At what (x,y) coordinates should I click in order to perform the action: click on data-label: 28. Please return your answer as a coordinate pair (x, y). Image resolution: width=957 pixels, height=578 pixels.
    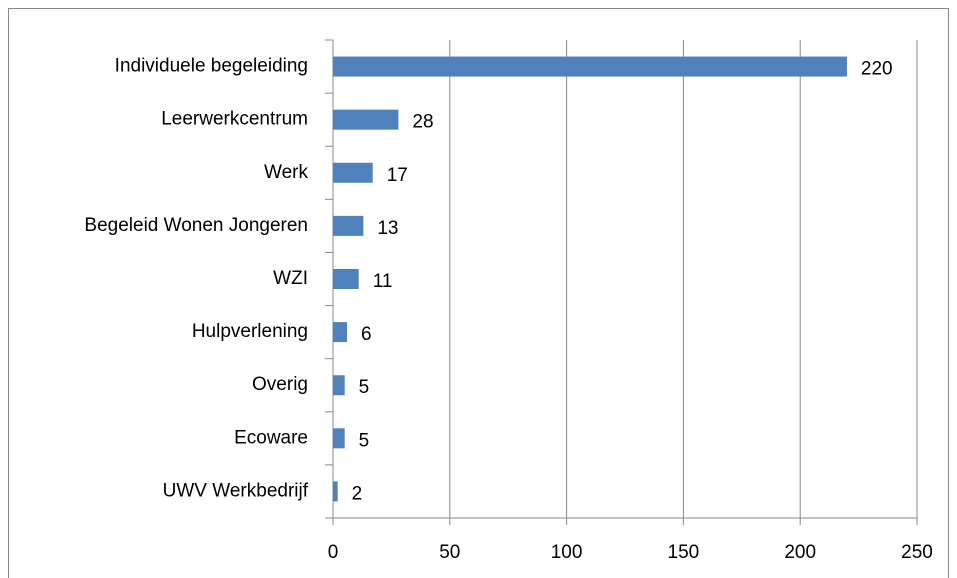
    Looking at the image, I should click on (422, 122).